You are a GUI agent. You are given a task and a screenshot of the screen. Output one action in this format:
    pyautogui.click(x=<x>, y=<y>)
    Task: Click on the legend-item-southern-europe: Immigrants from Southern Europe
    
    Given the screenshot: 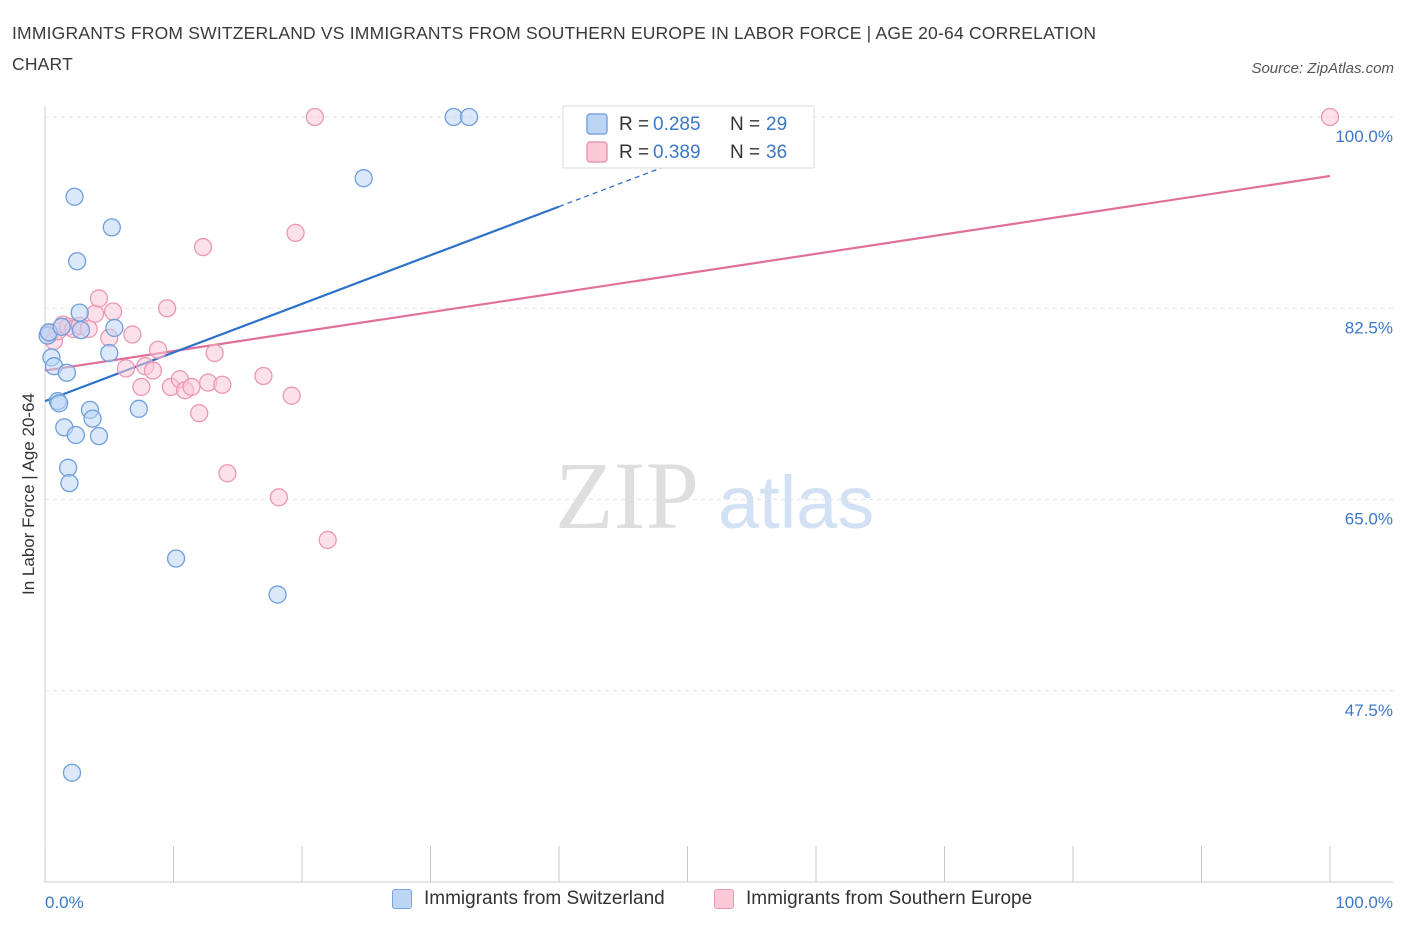 What is the action you would take?
    pyautogui.click(x=873, y=899)
    